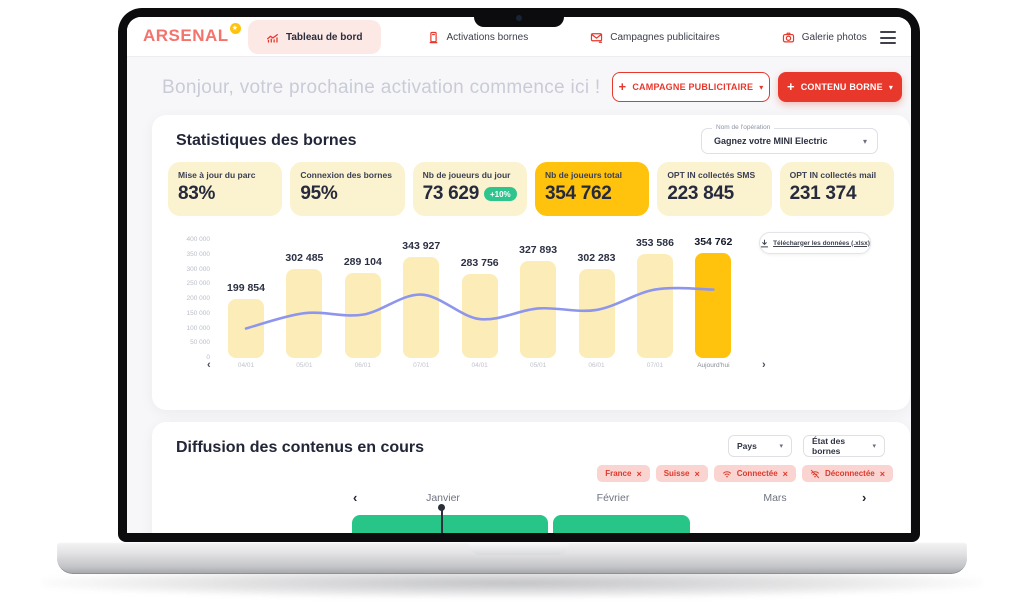  Describe the element at coordinates (433, 37) in the screenshot. I see `kiosk-icon` at that location.